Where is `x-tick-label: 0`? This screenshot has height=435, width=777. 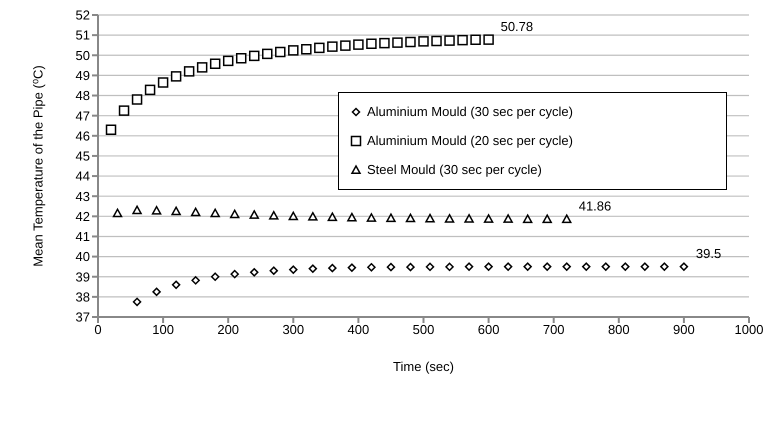
x-tick-label: 0 is located at coordinates (98, 330).